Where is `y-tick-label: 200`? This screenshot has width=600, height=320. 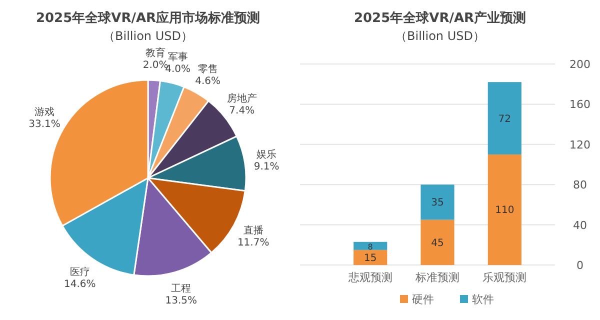
y-tick-label: 200 is located at coordinates (580, 64).